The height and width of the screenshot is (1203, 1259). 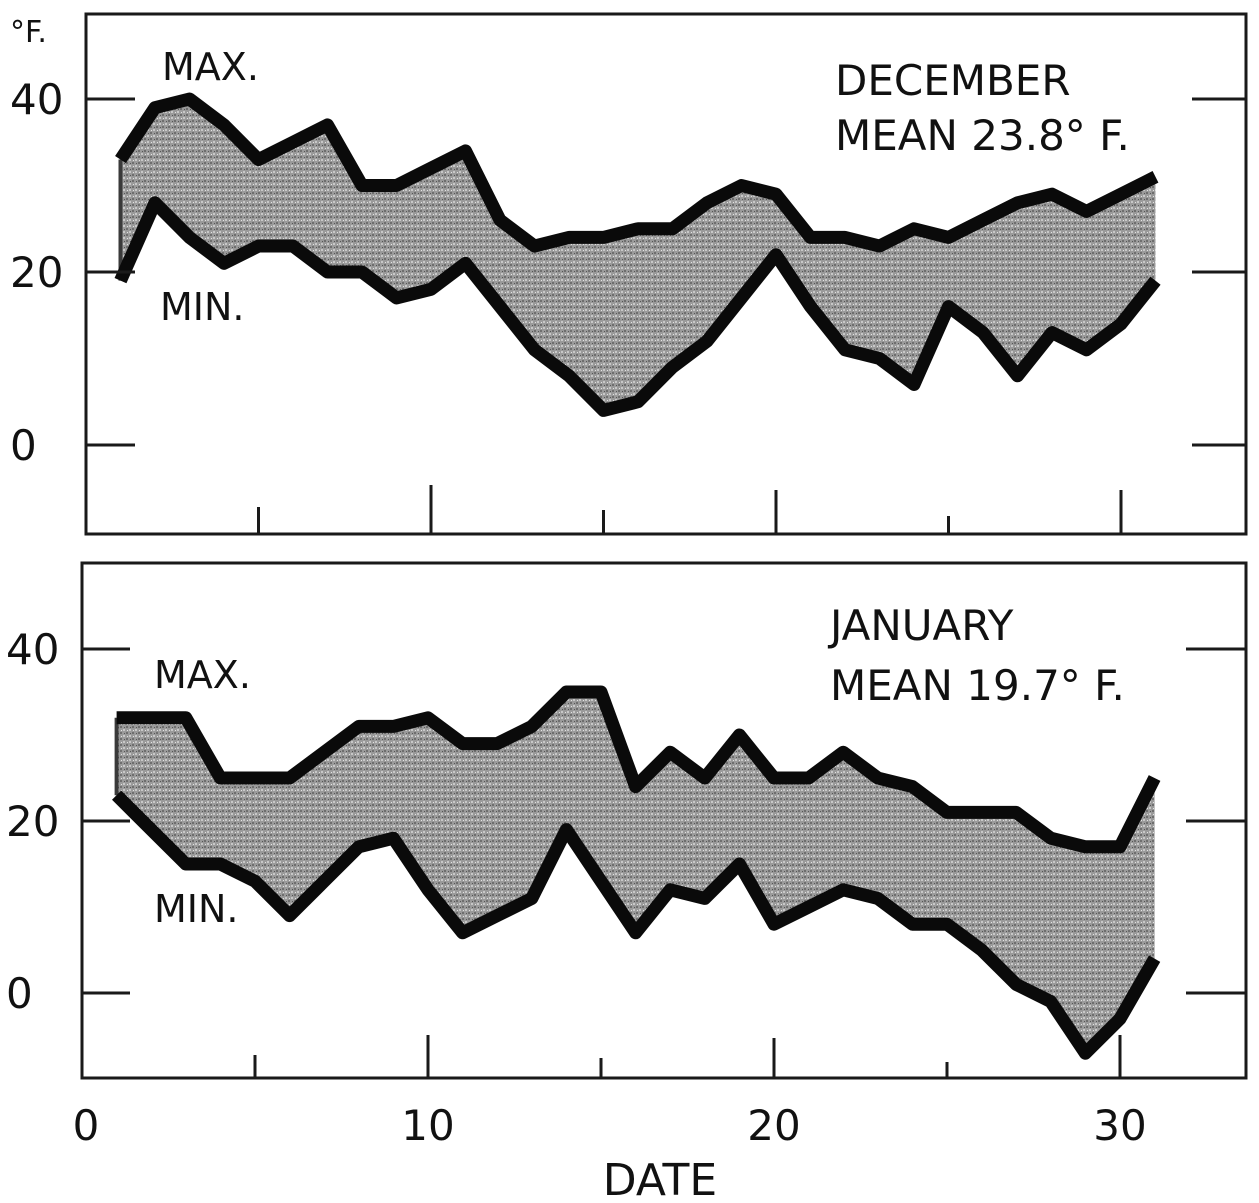 I want to click on december-max-line, so click(x=637, y=172).